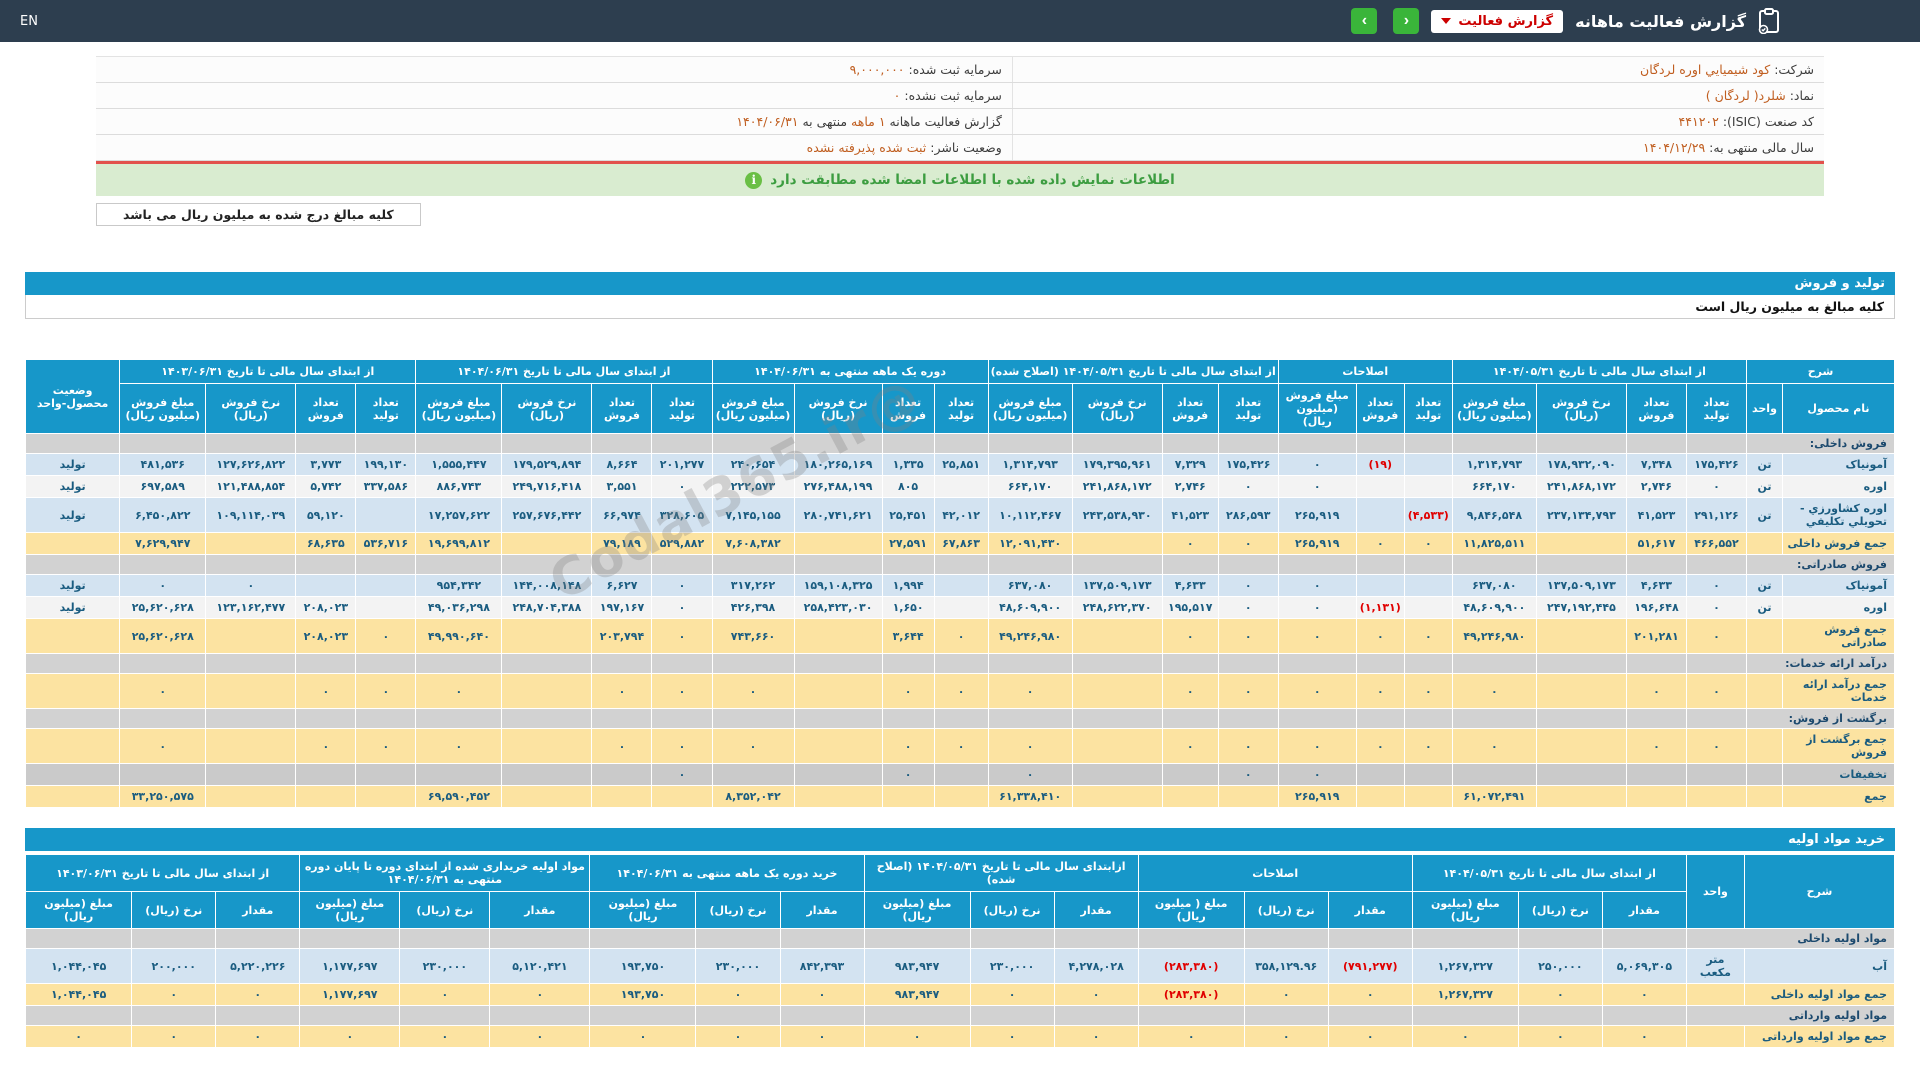 This screenshot has height=1080, width=1920. What do you see at coordinates (258, 966) in the screenshot?
I see `value-cell: ۵,۲۲۰,۲۲۶` at bounding box center [258, 966].